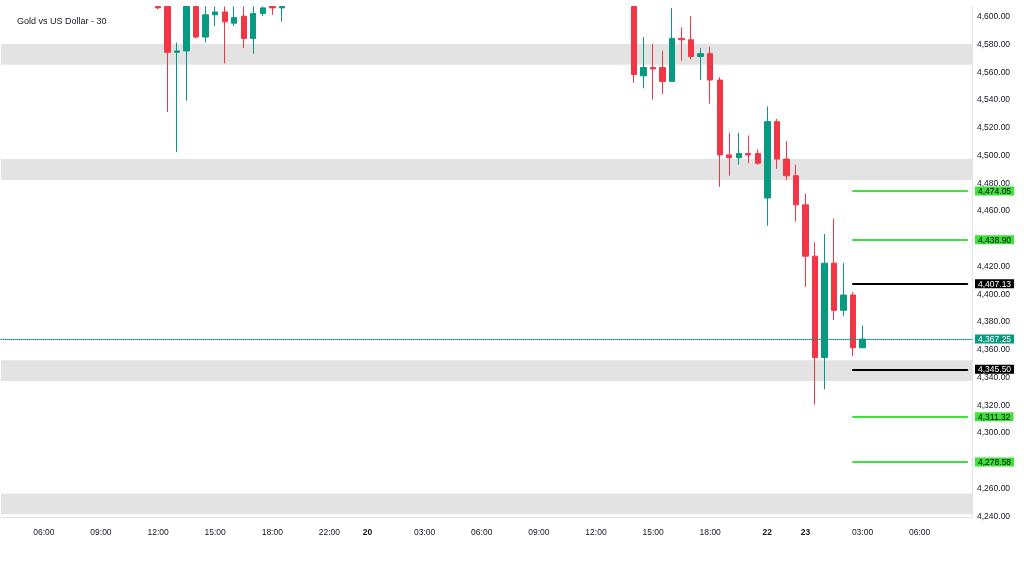 The height and width of the screenshot is (582, 1024). Describe the element at coordinates (994, 293) in the screenshot. I see `y-tick-label: 4,400.00` at that location.